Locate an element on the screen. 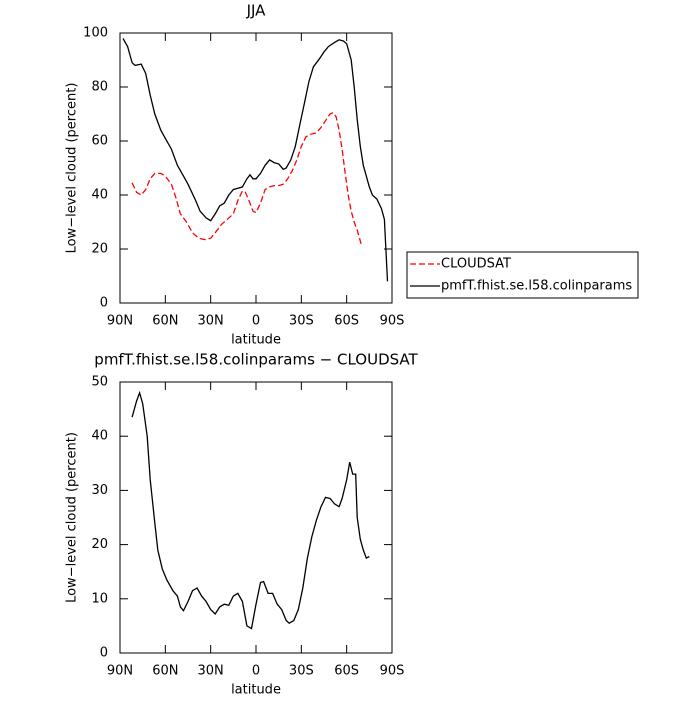 The height and width of the screenshot is (704, 700). y-tick-label: 80 is located at coordinates (99, 87).